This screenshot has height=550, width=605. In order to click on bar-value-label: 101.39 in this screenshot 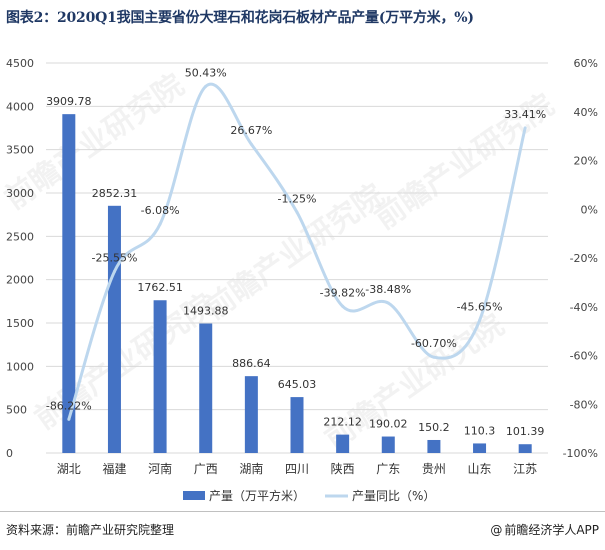, I will do `click(525, 431)`.